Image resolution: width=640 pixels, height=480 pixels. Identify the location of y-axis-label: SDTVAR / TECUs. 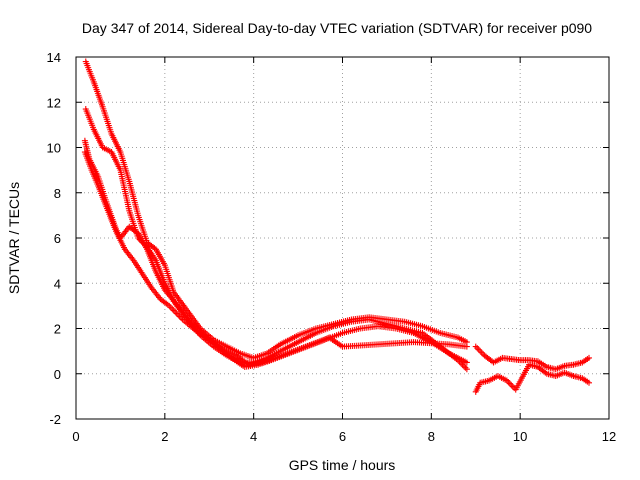
(14, 238).